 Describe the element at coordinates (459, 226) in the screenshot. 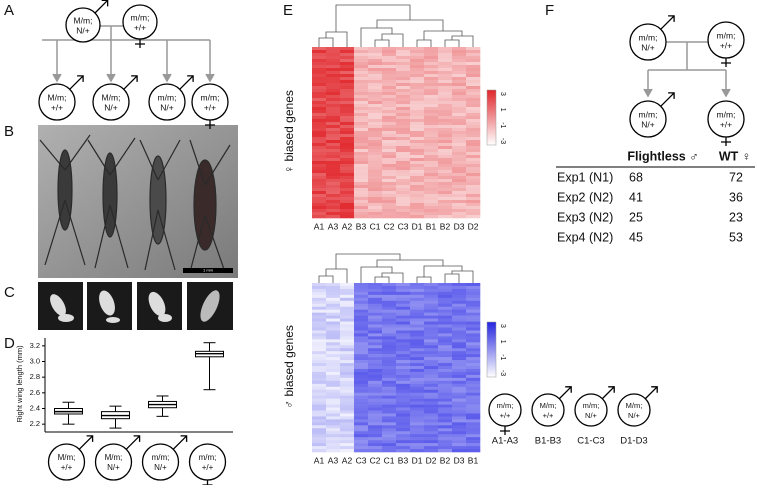

I see `column-label: D3` at that location.